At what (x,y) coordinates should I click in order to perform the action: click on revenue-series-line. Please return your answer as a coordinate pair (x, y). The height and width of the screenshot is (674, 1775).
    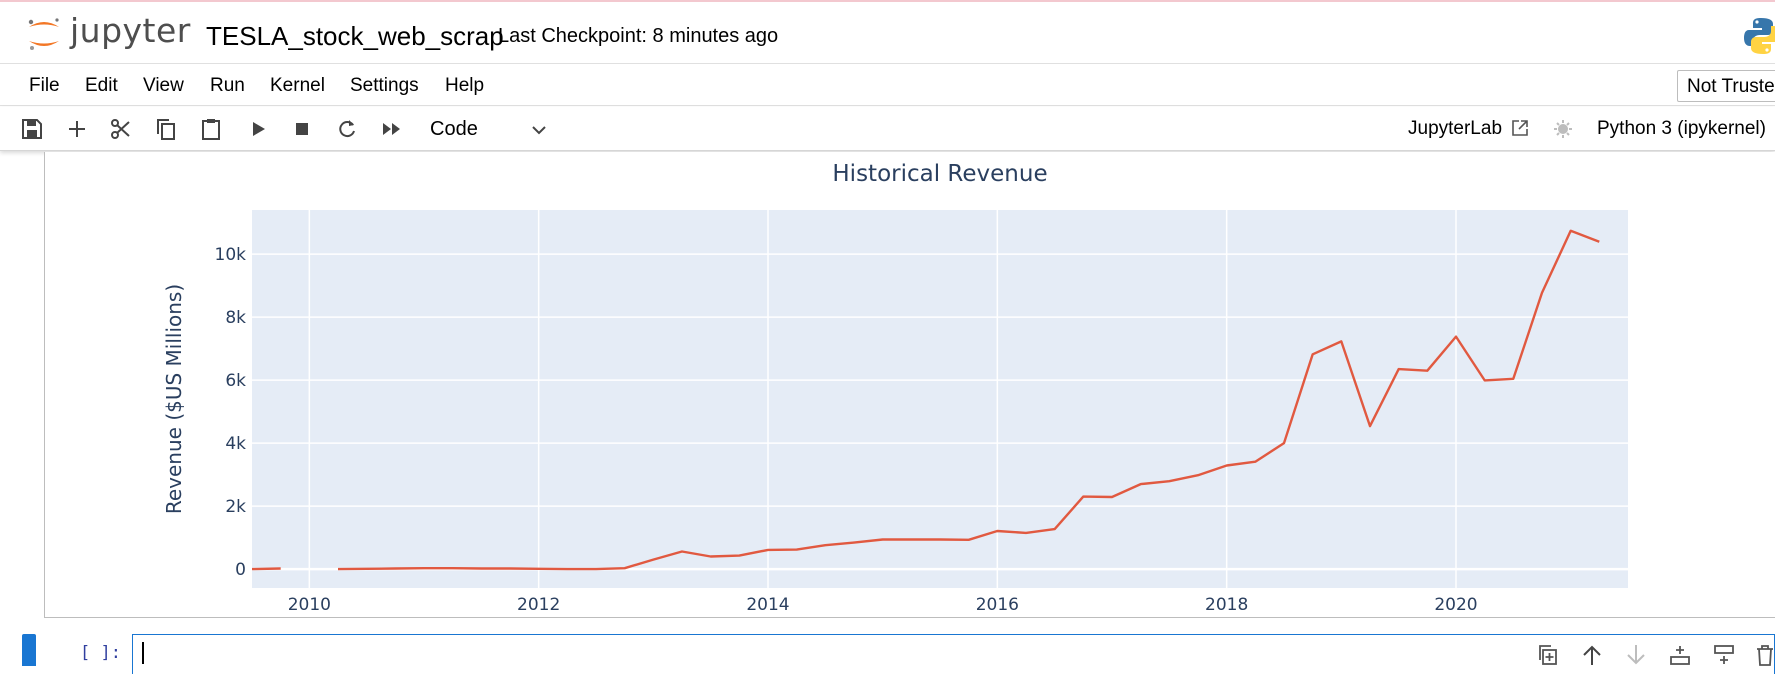
    Looking at the image, I should click on (266, 569).